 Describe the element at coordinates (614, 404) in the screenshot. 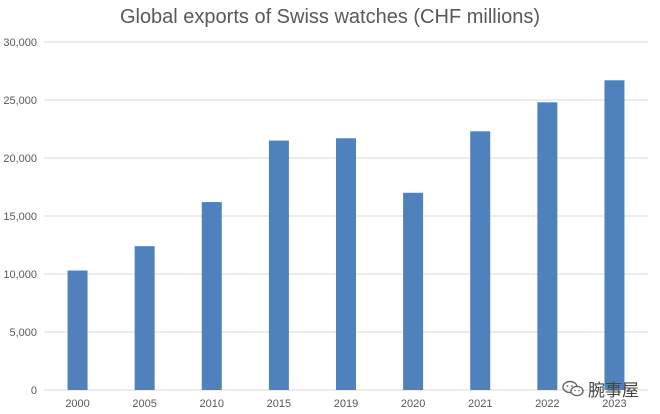

I see `x-tick-label: 2023` at that location.